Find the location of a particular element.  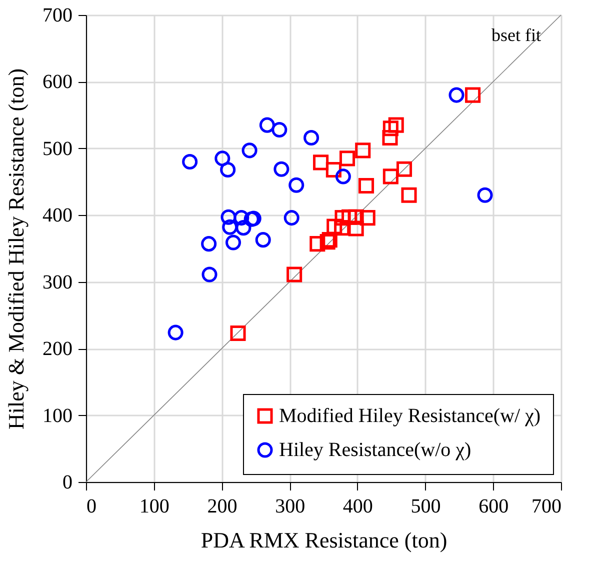

x-tick-label: 200 is located at coordinates (222, 507).